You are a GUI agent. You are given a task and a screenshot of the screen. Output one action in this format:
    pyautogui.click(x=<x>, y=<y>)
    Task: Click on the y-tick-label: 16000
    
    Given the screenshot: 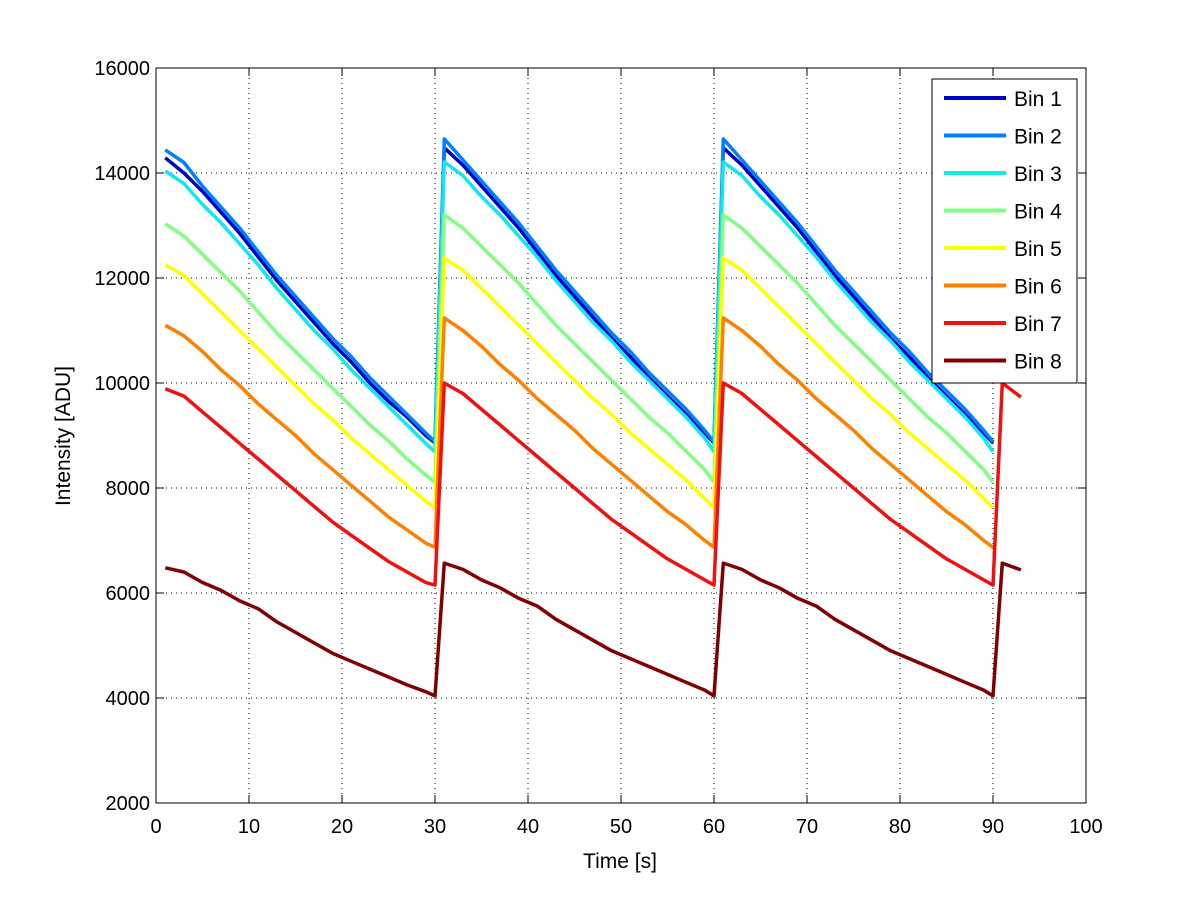 What is the action you would take?
    pyautogui.click(x=122, y=69)
    